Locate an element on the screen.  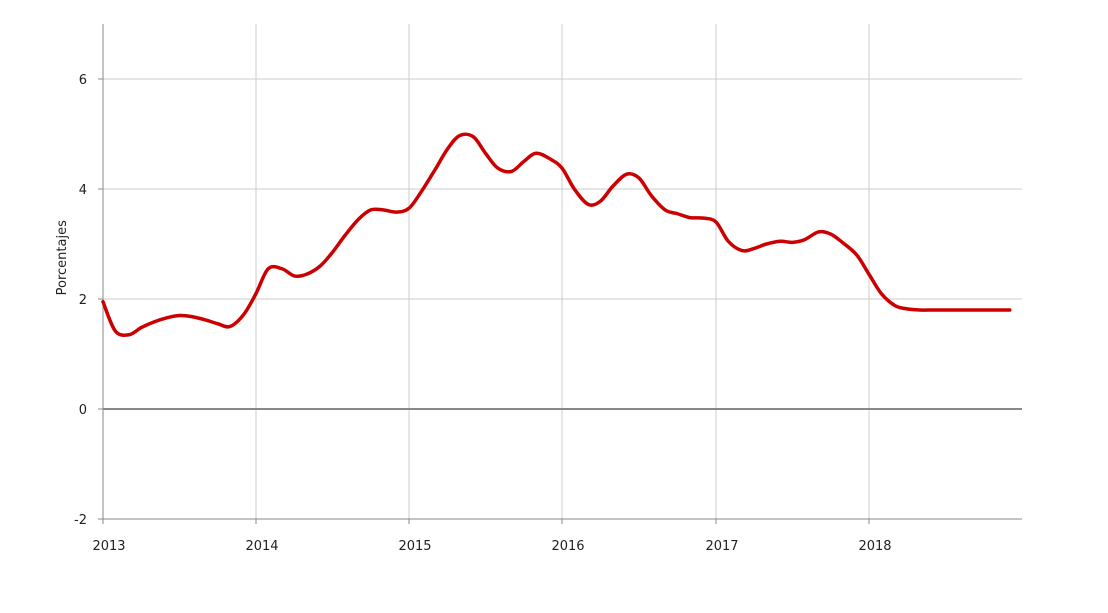
x-tick-label: 2016 is located at coordinates (567, 546).